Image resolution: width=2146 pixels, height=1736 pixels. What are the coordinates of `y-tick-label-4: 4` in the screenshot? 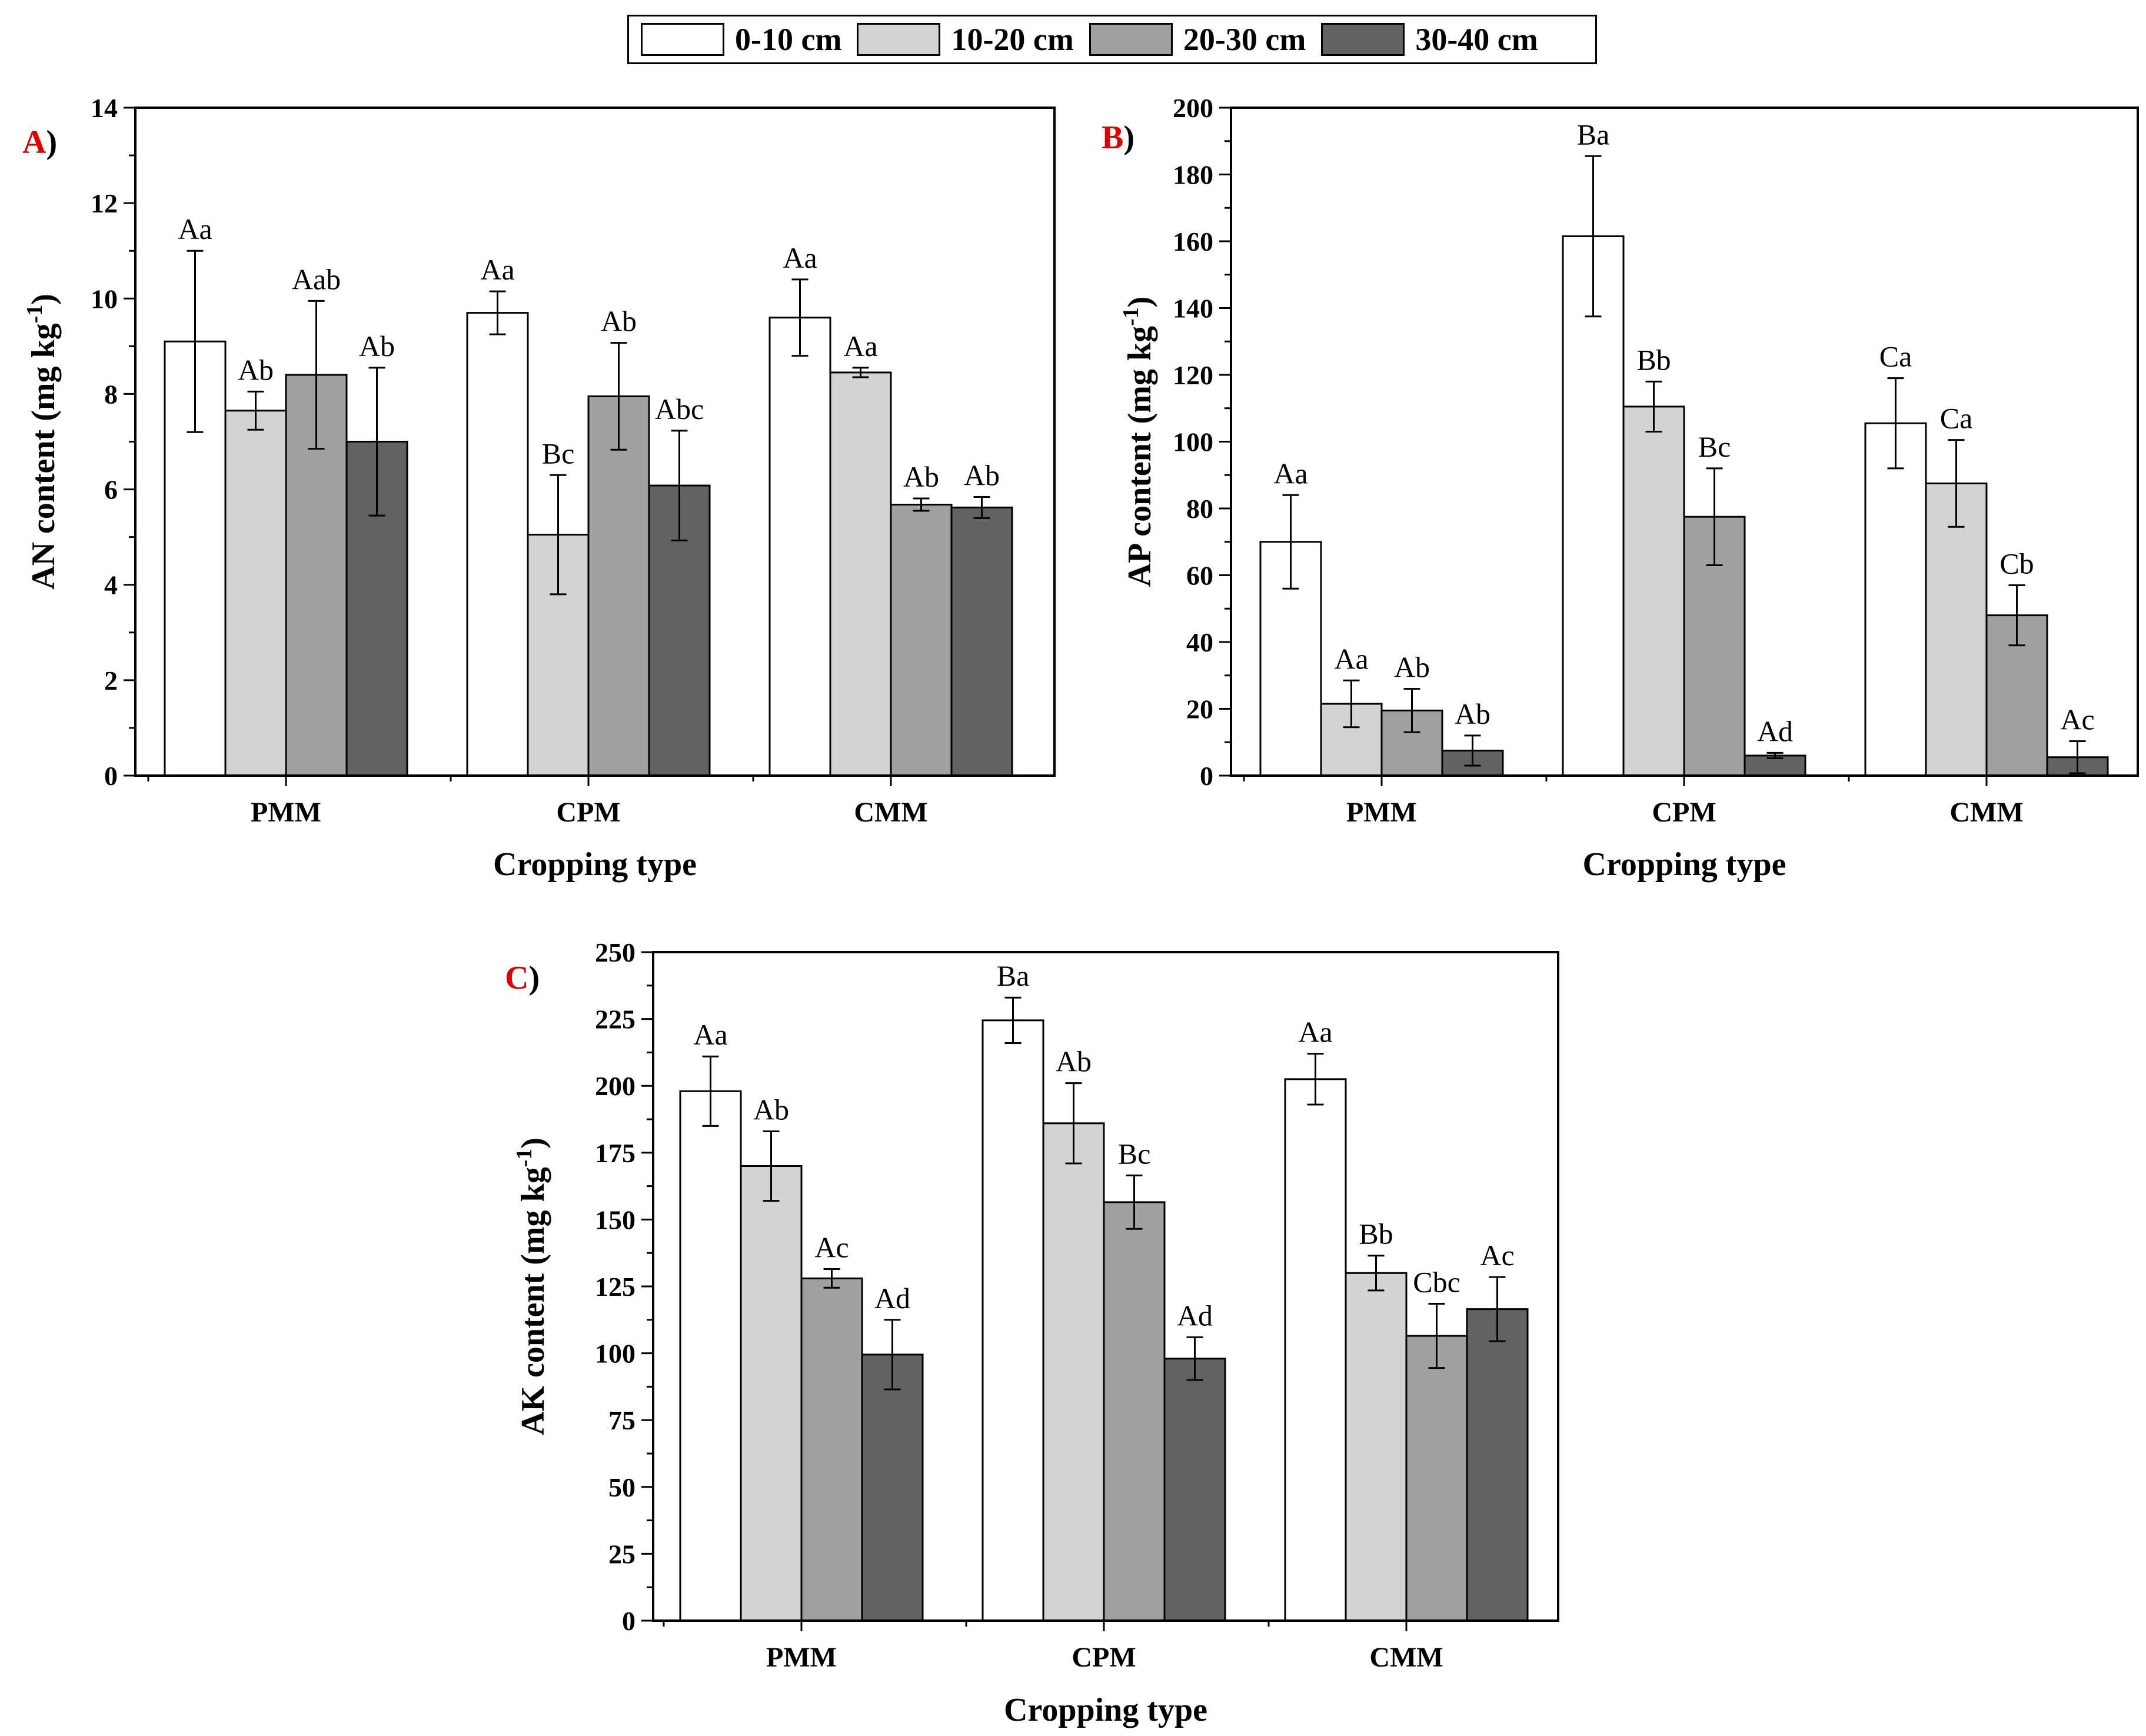 It's located at (111, 585).